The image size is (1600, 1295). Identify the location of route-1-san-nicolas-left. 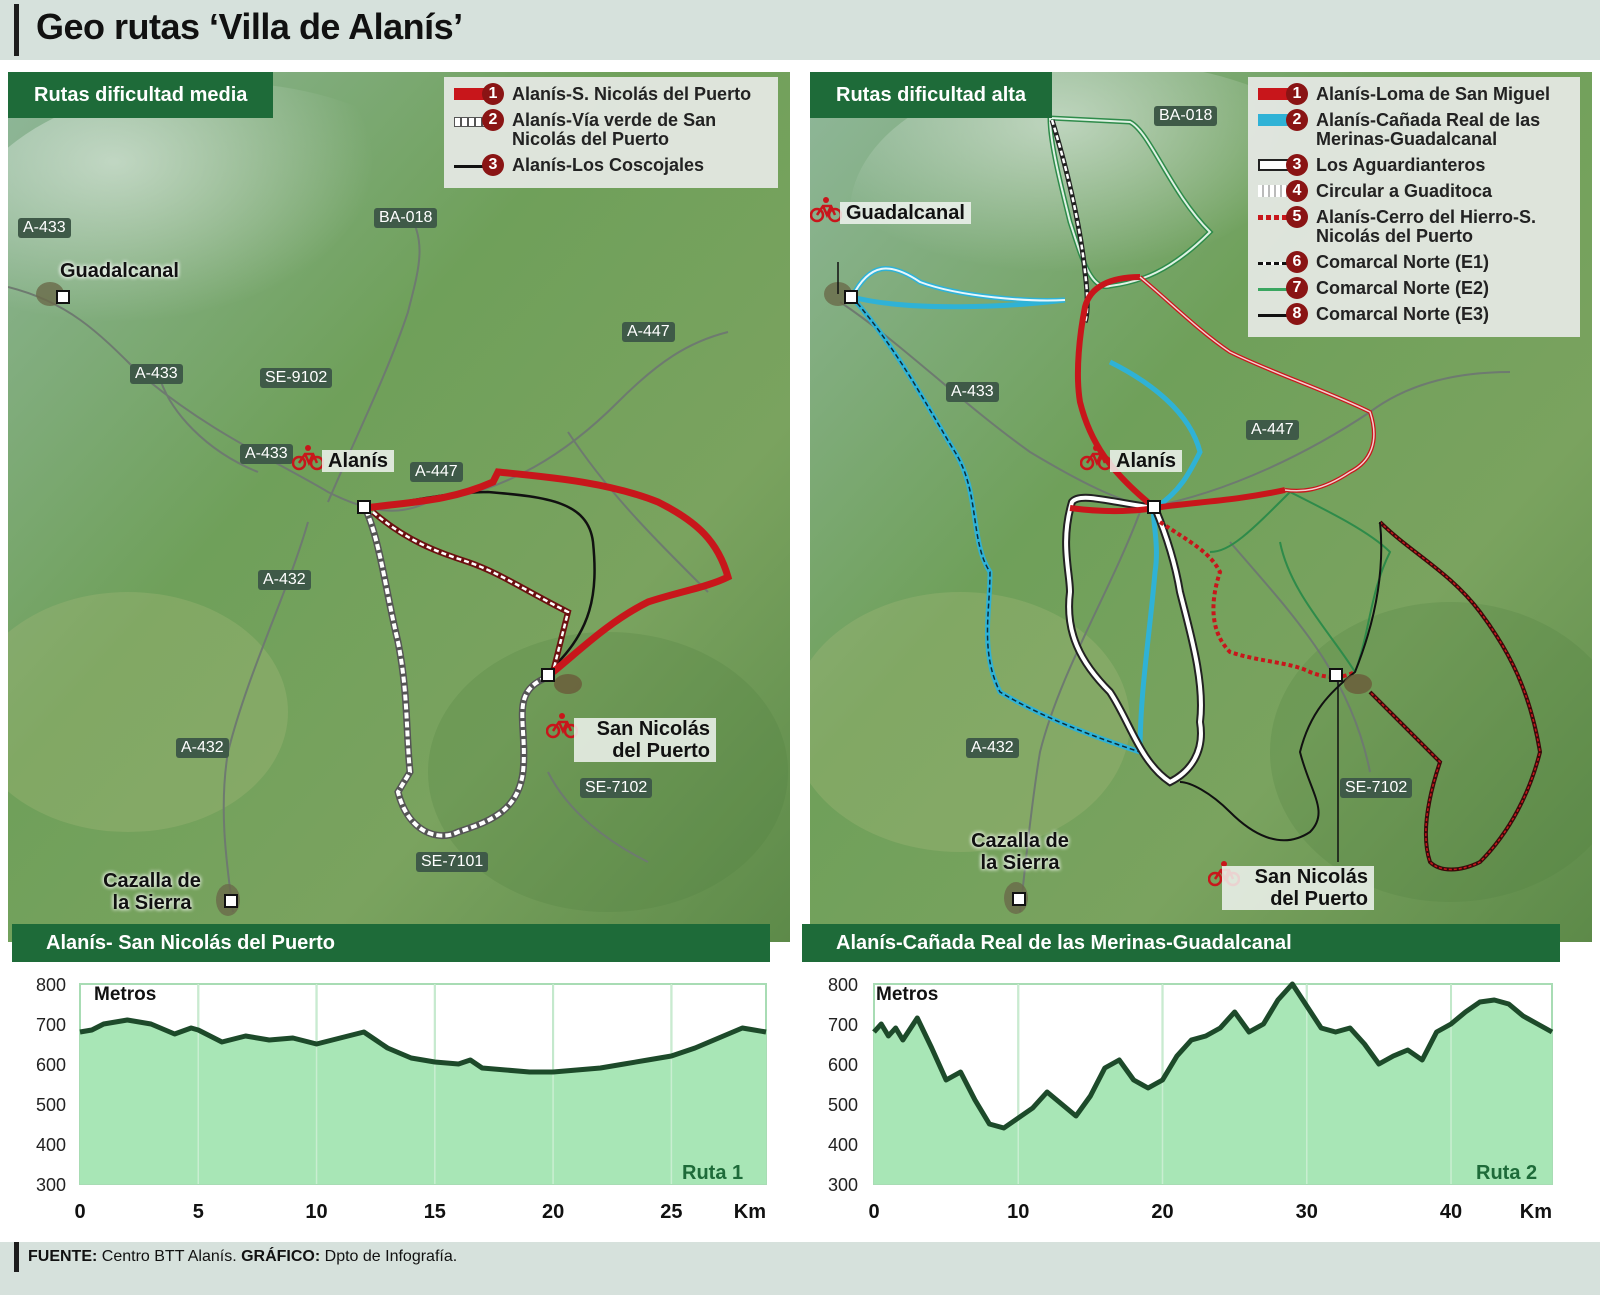
(549, 571).